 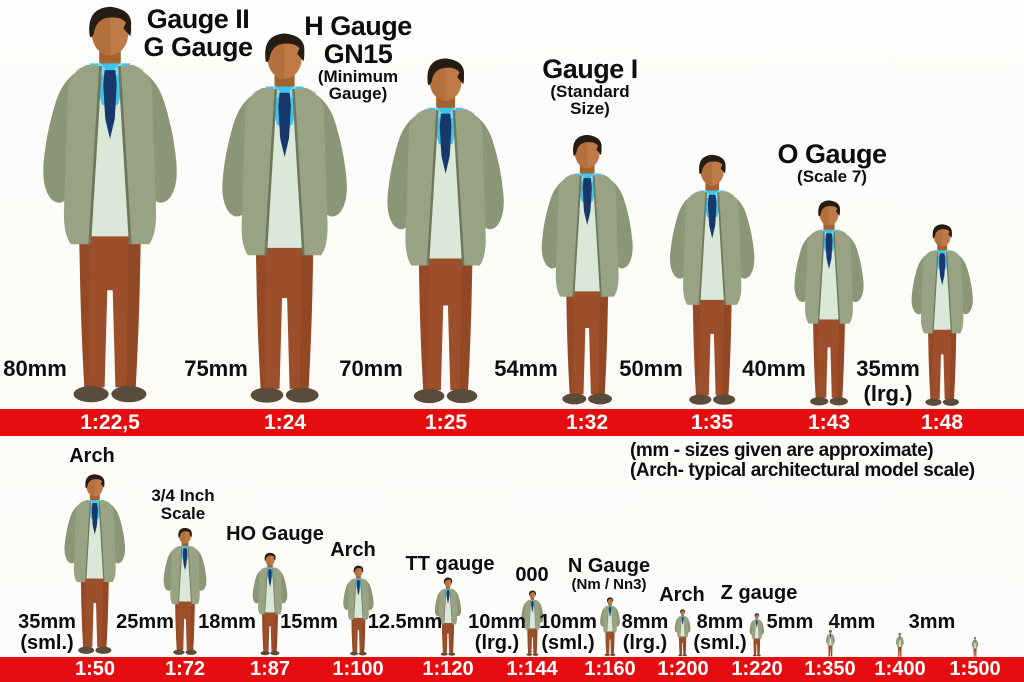 I want to click on gauge-subtitle-line: (Standard, so click(x=590, y=91).